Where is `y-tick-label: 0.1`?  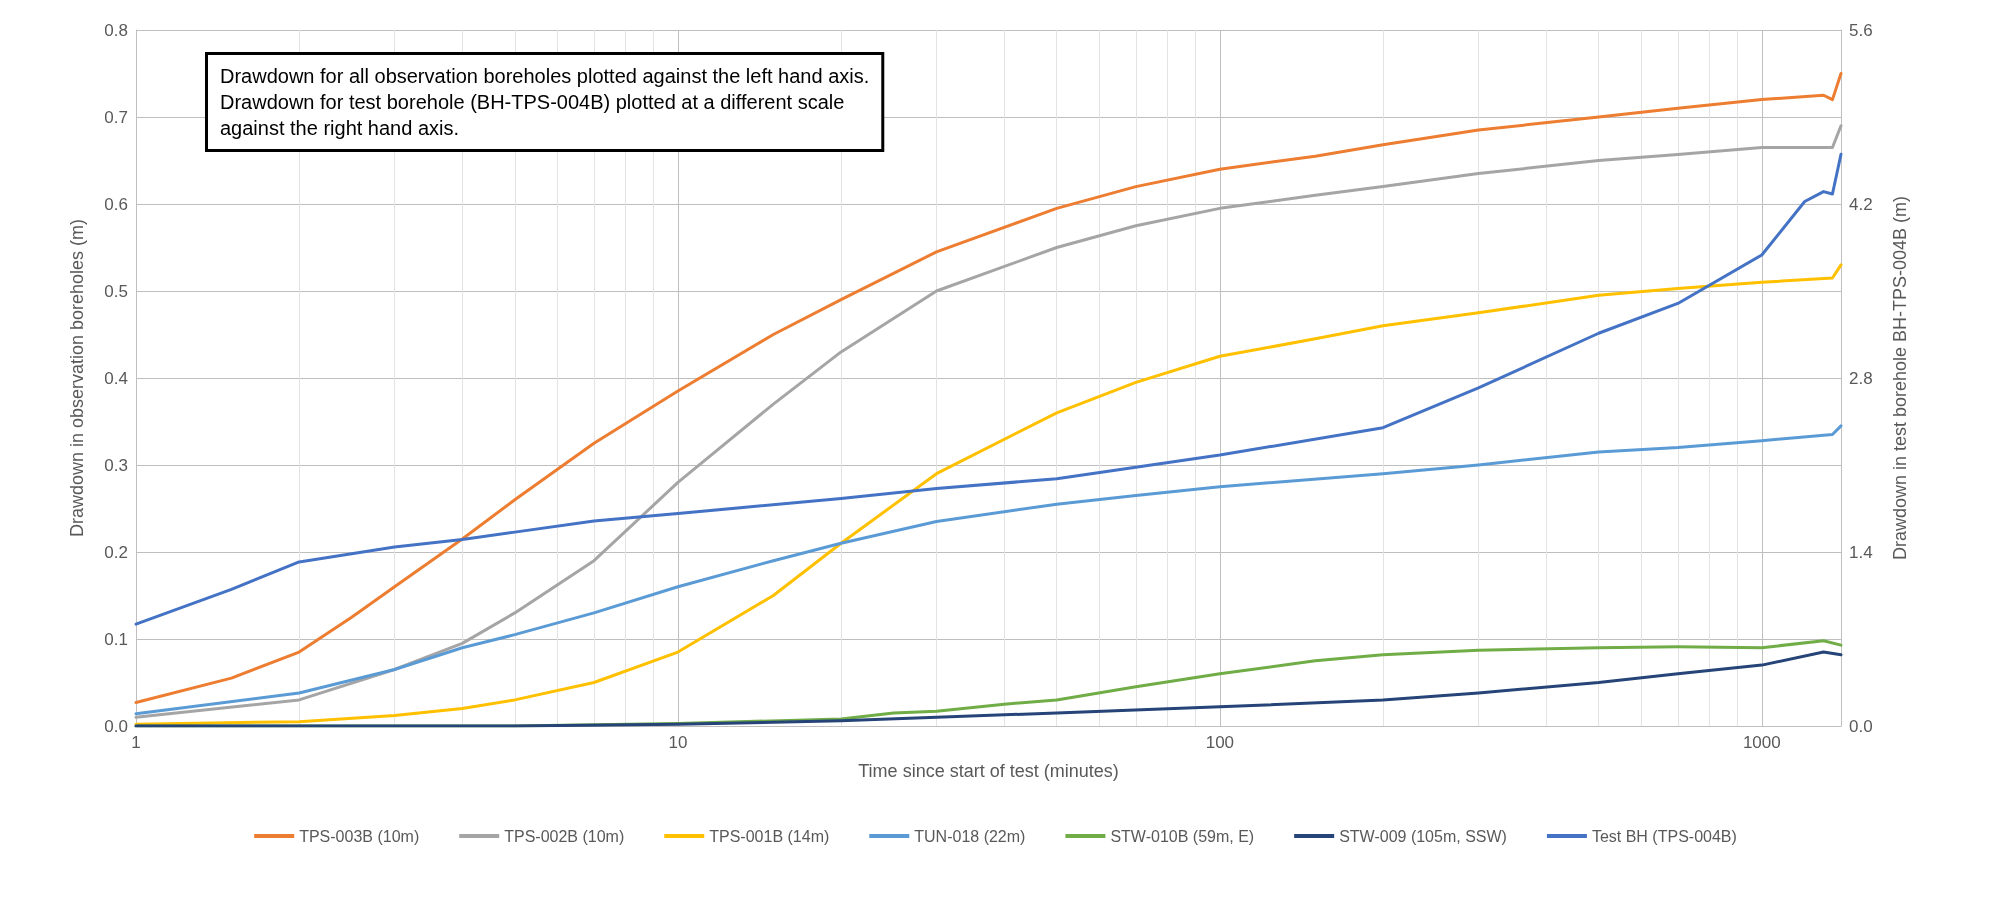 y-tick-label: 0.1 is located at coordinates (116, 639).